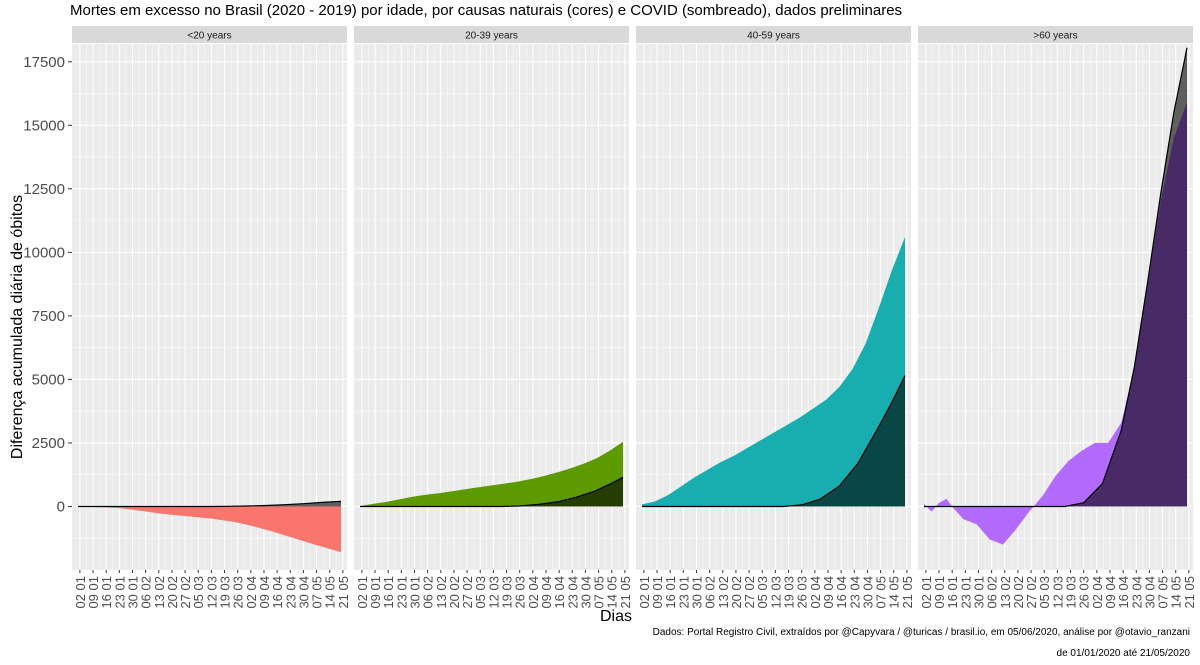 This screenshot has width=1200, height=665. What do you see at coordinates (44, 125) in the screenshot?
I see `y-tick-label: 15000` at bounding box center [44, 125].